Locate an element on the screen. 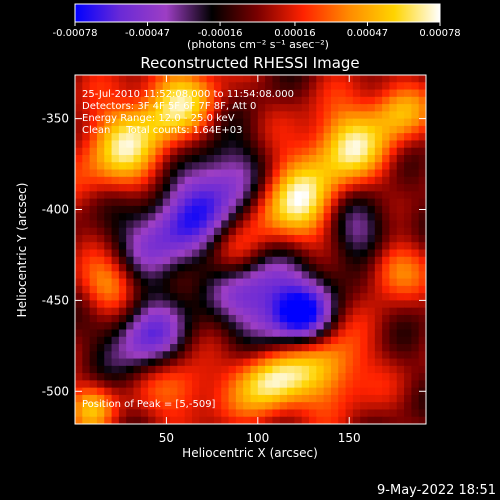 The height and width of the screenshot is (500, 500). colorbar-gradient is located at coordinates (257, 13).